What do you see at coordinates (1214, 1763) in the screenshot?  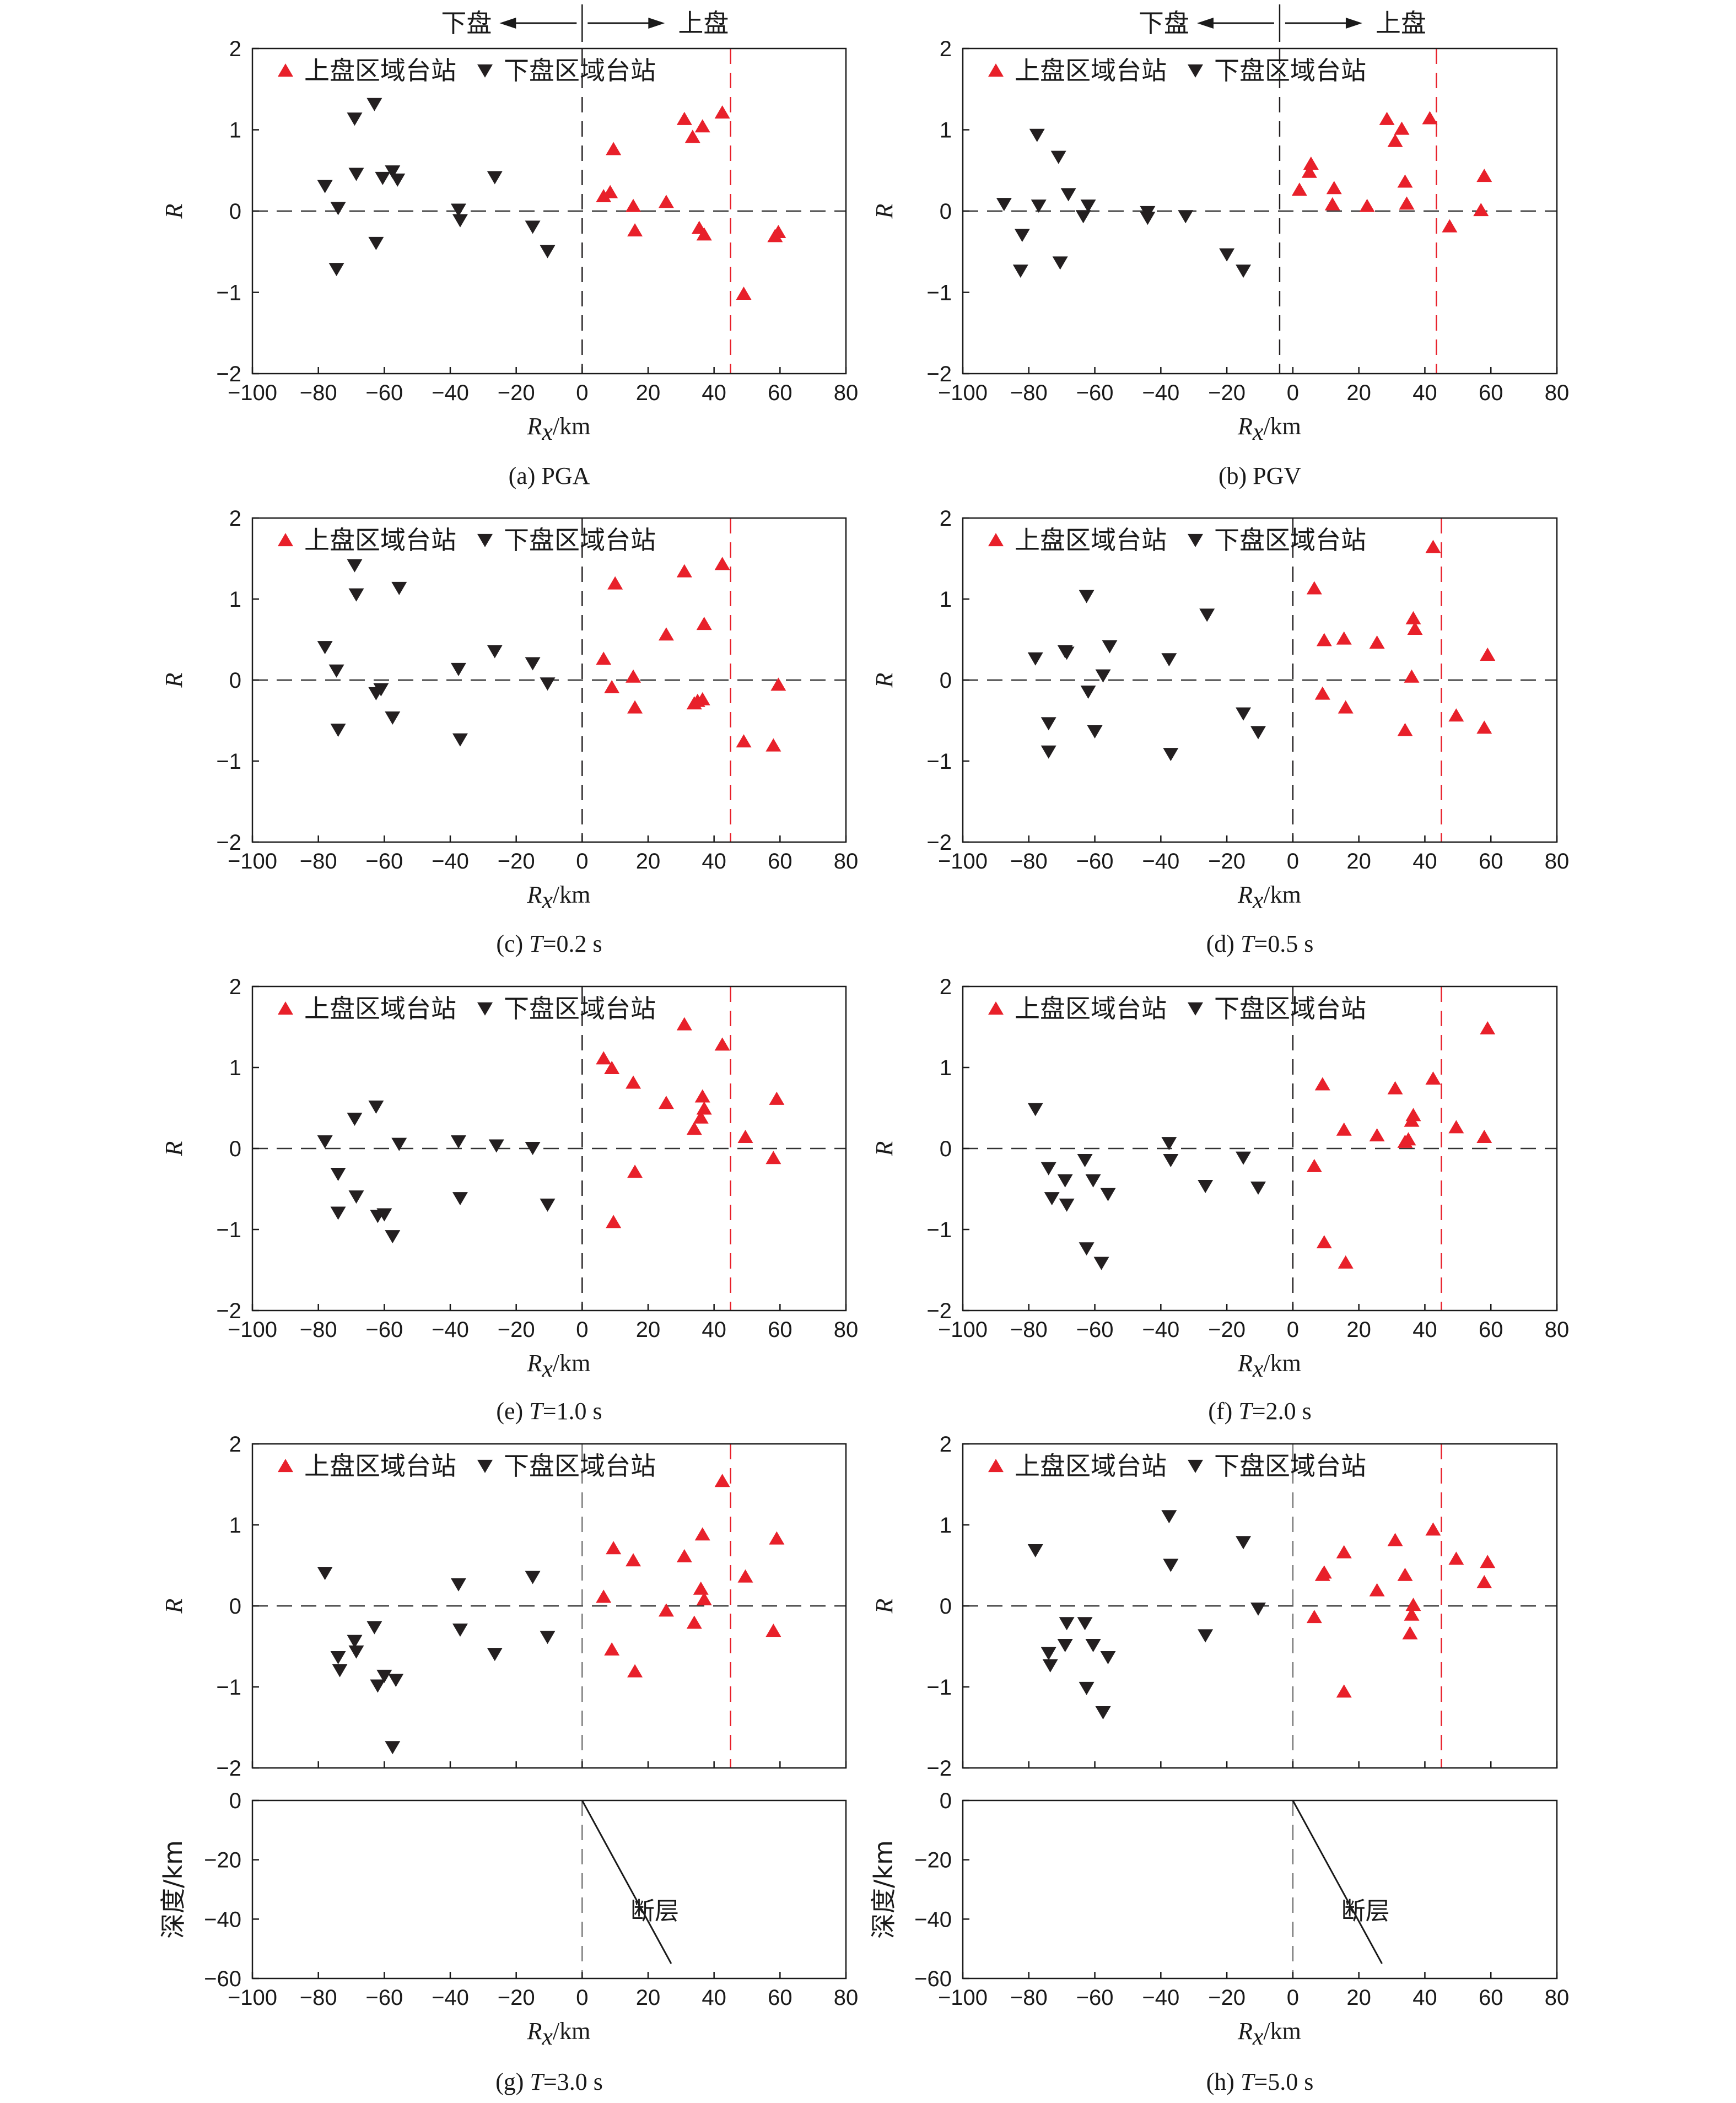 I see `panel-h: −2 −1 0 1 2 上盘区域台站 下盘区域台站 R (h) T=5.0 s` at bounding box center [1214, 1763].